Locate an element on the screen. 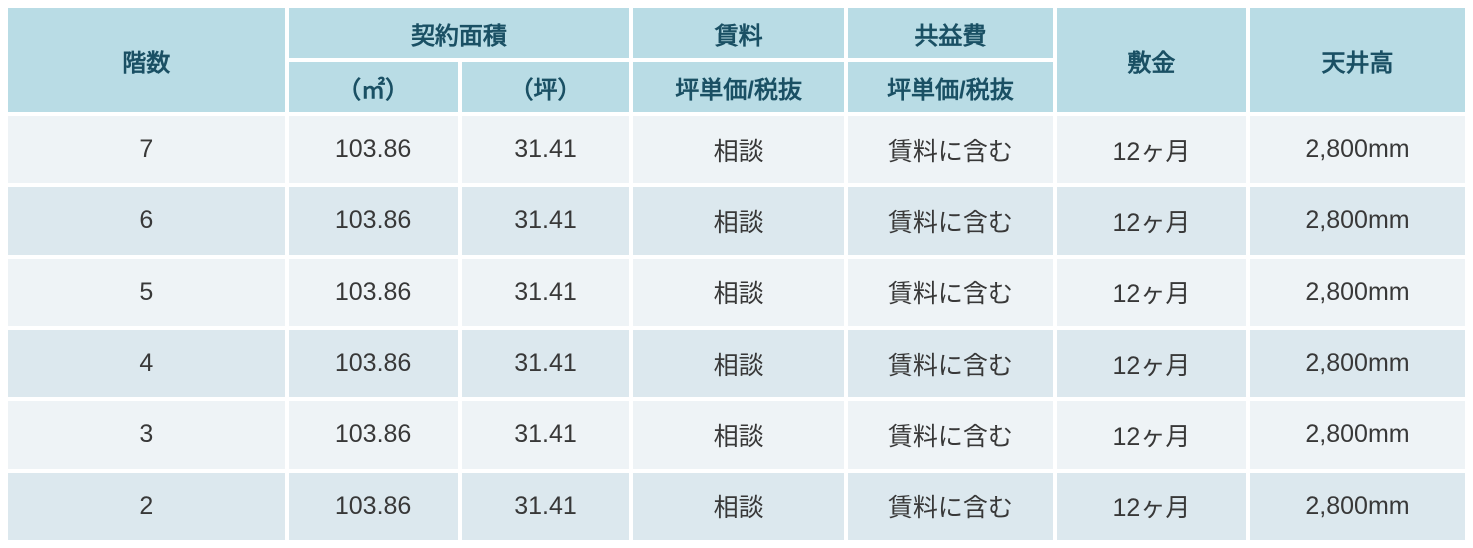 The height and width of the screenshot is (548, 1473). header-area-m2-unit: （㎡） is located at coordinates (373, 87).